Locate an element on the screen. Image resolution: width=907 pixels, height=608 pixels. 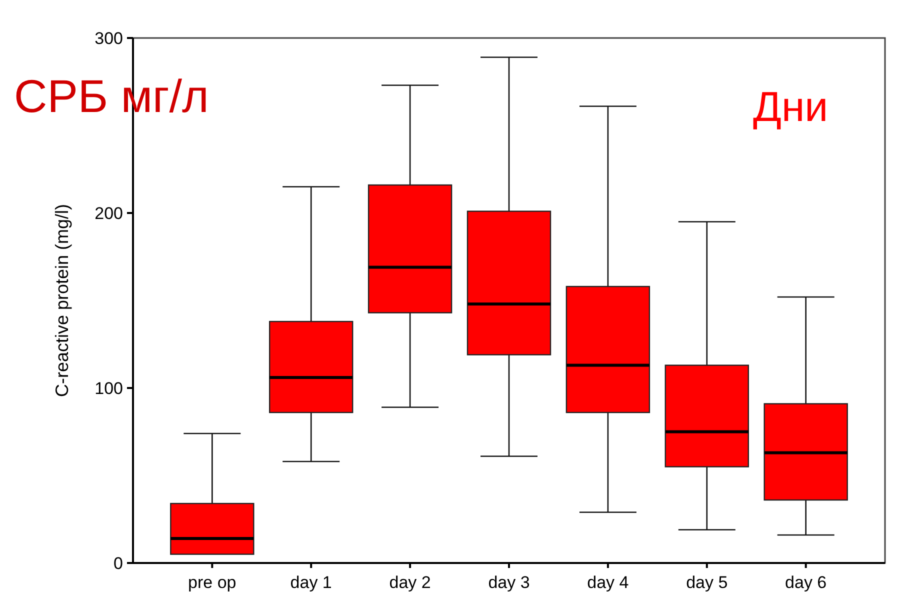
x-tick-label: day 2 is located at coordinates (410, 582).